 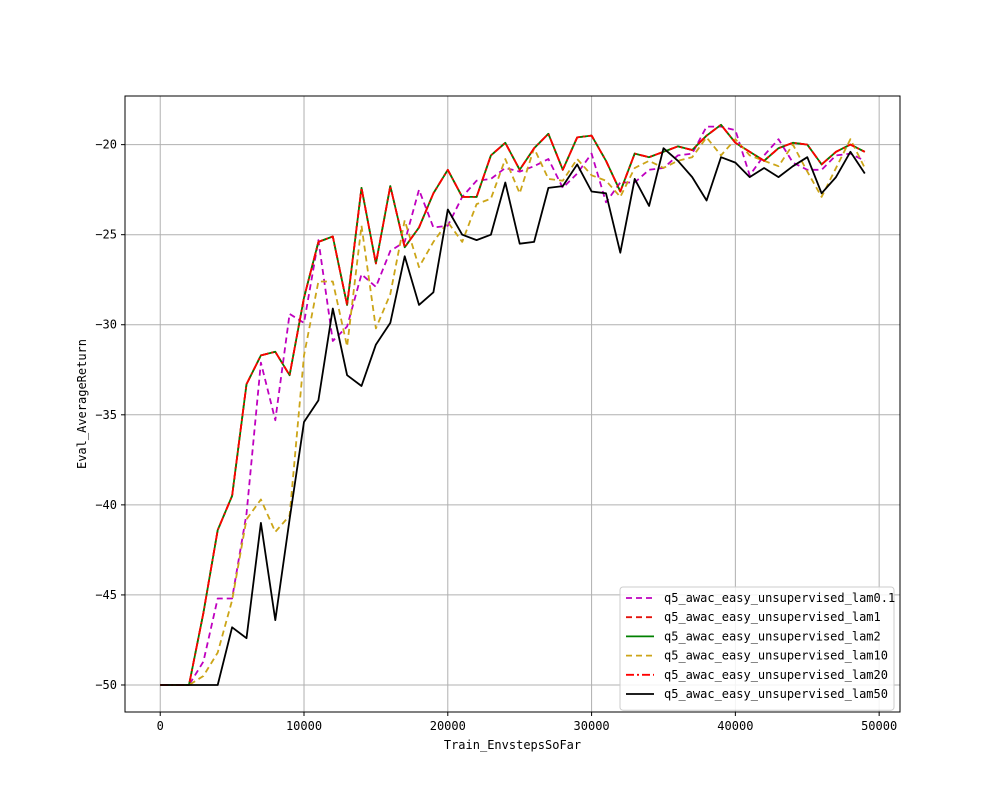 What do you see at coordinates (106, 145) in the screenshot?
I see `y-tick-label: −20` at bounding box center [106, 145].